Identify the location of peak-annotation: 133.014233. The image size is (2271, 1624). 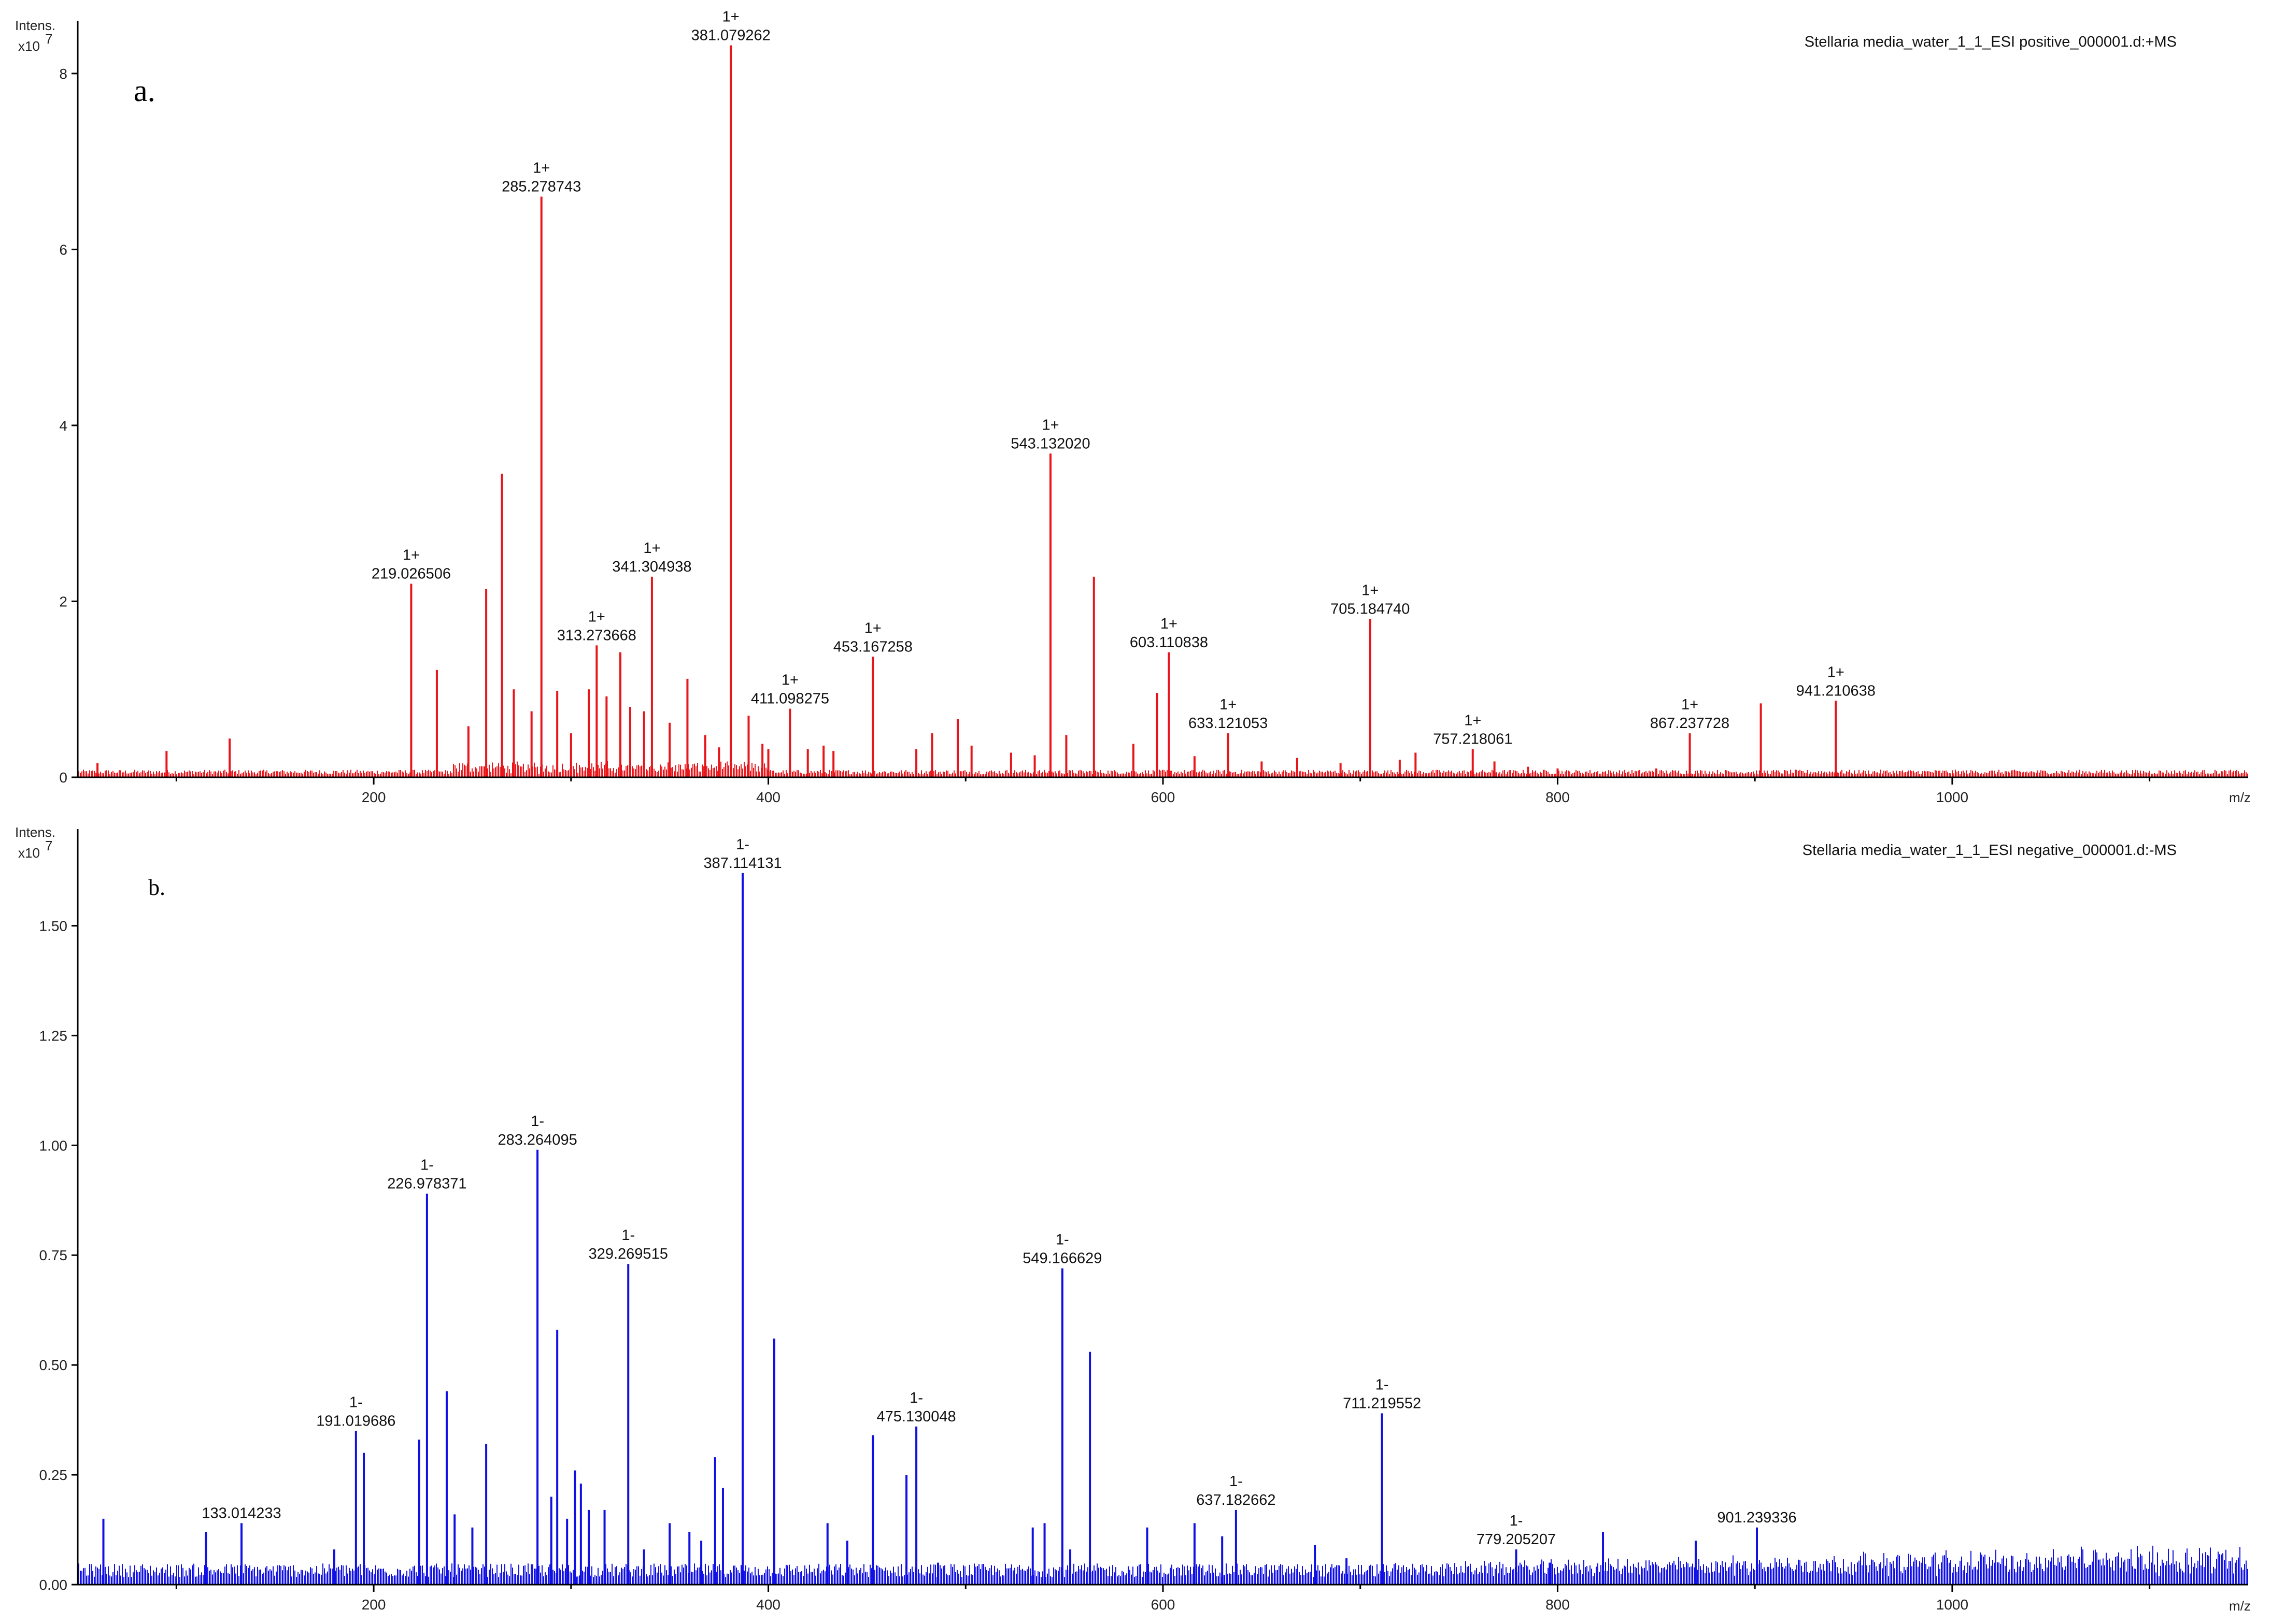
(241, 1513).